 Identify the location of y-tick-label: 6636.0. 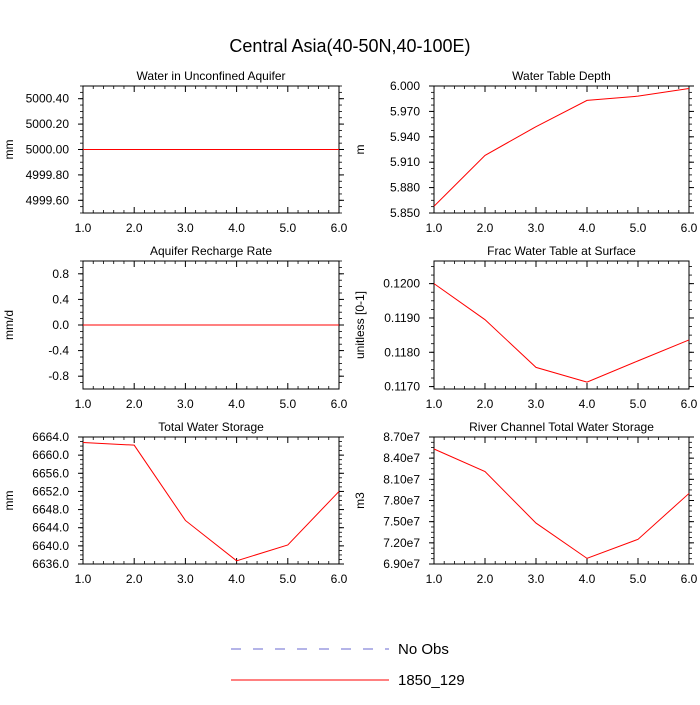
(50, 564).